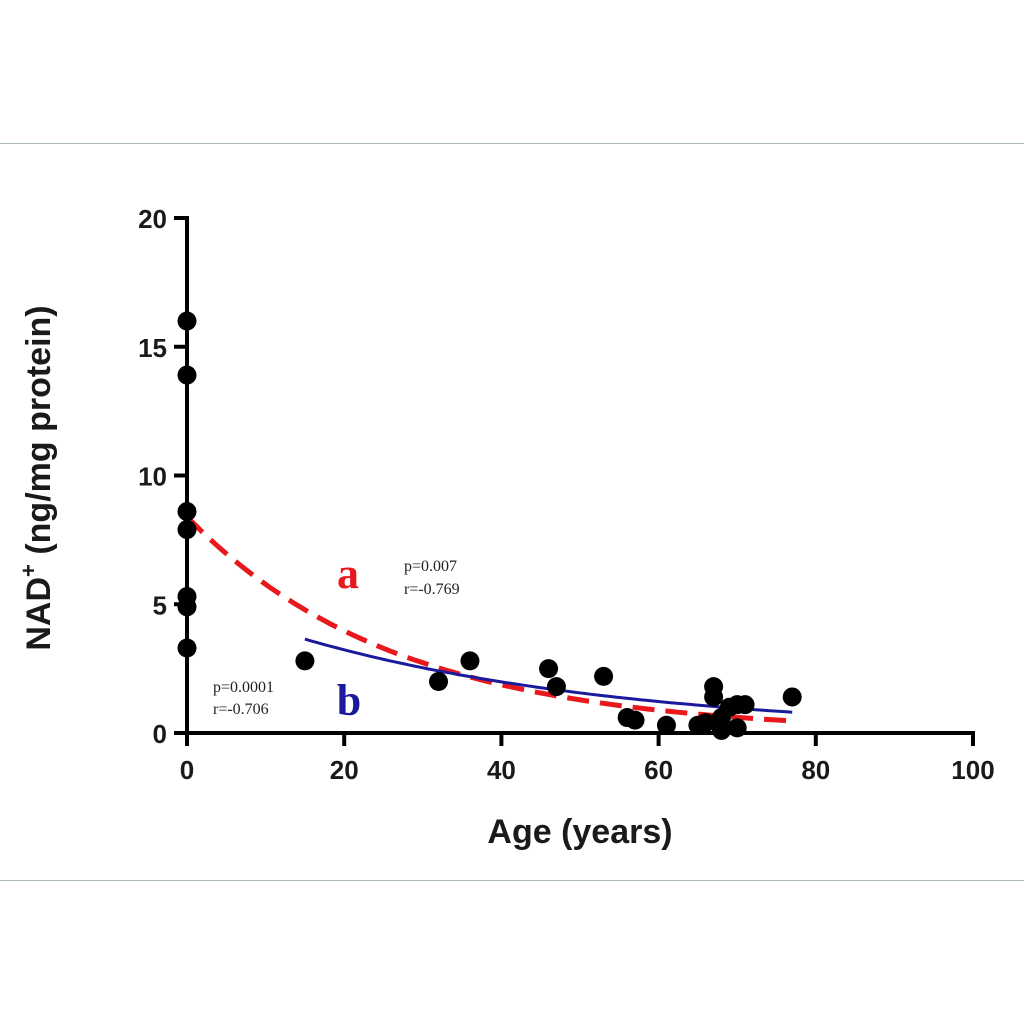  I want to click on y-tick-label: 5, so click(160, 605).